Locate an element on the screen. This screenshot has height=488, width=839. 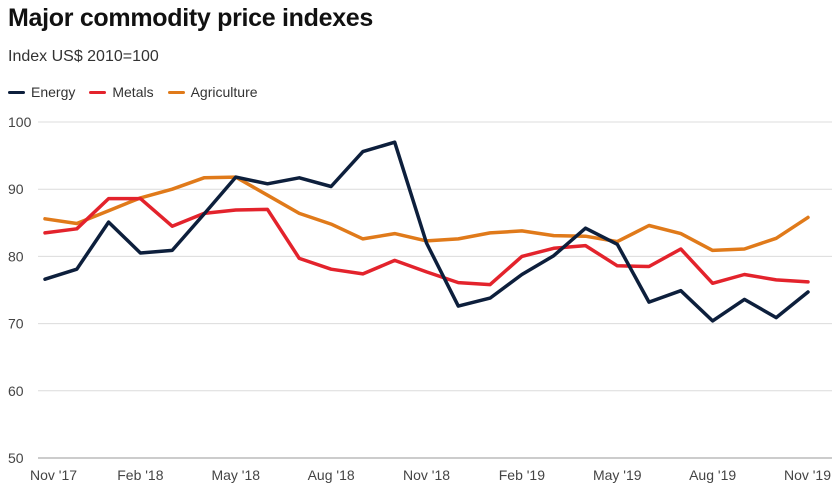
legend-swatch-metals is located at coordinates (98, 92).